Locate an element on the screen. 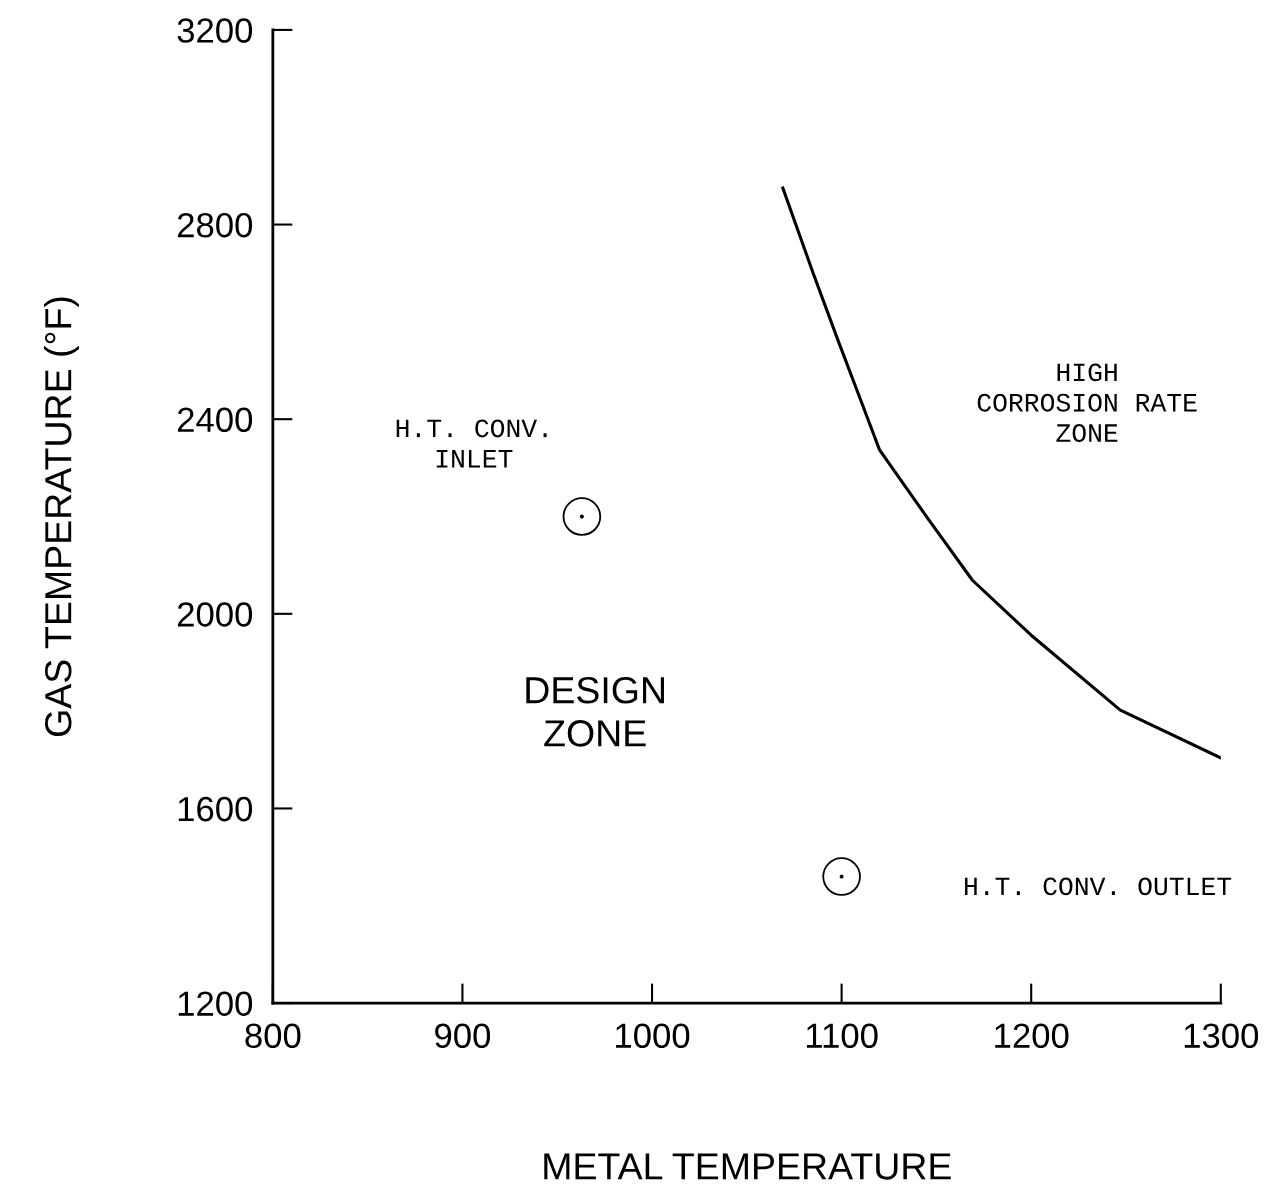 The height and width of the screenshot is (1197, 1281). y-tick-label: 3200 is located at coordinates (215, 30).